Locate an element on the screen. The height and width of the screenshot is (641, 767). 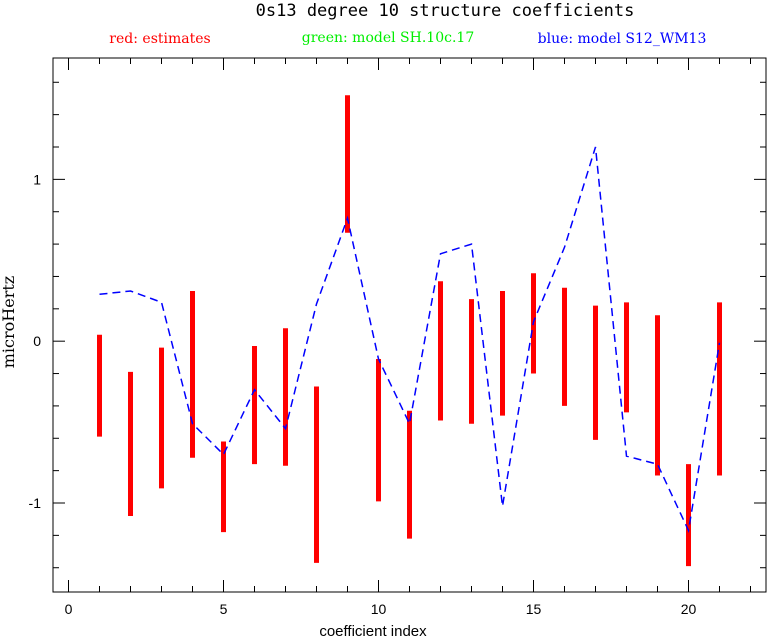
chart-title: 0s13 degree 10 structure coefficients is located at coordinates (445, 11).